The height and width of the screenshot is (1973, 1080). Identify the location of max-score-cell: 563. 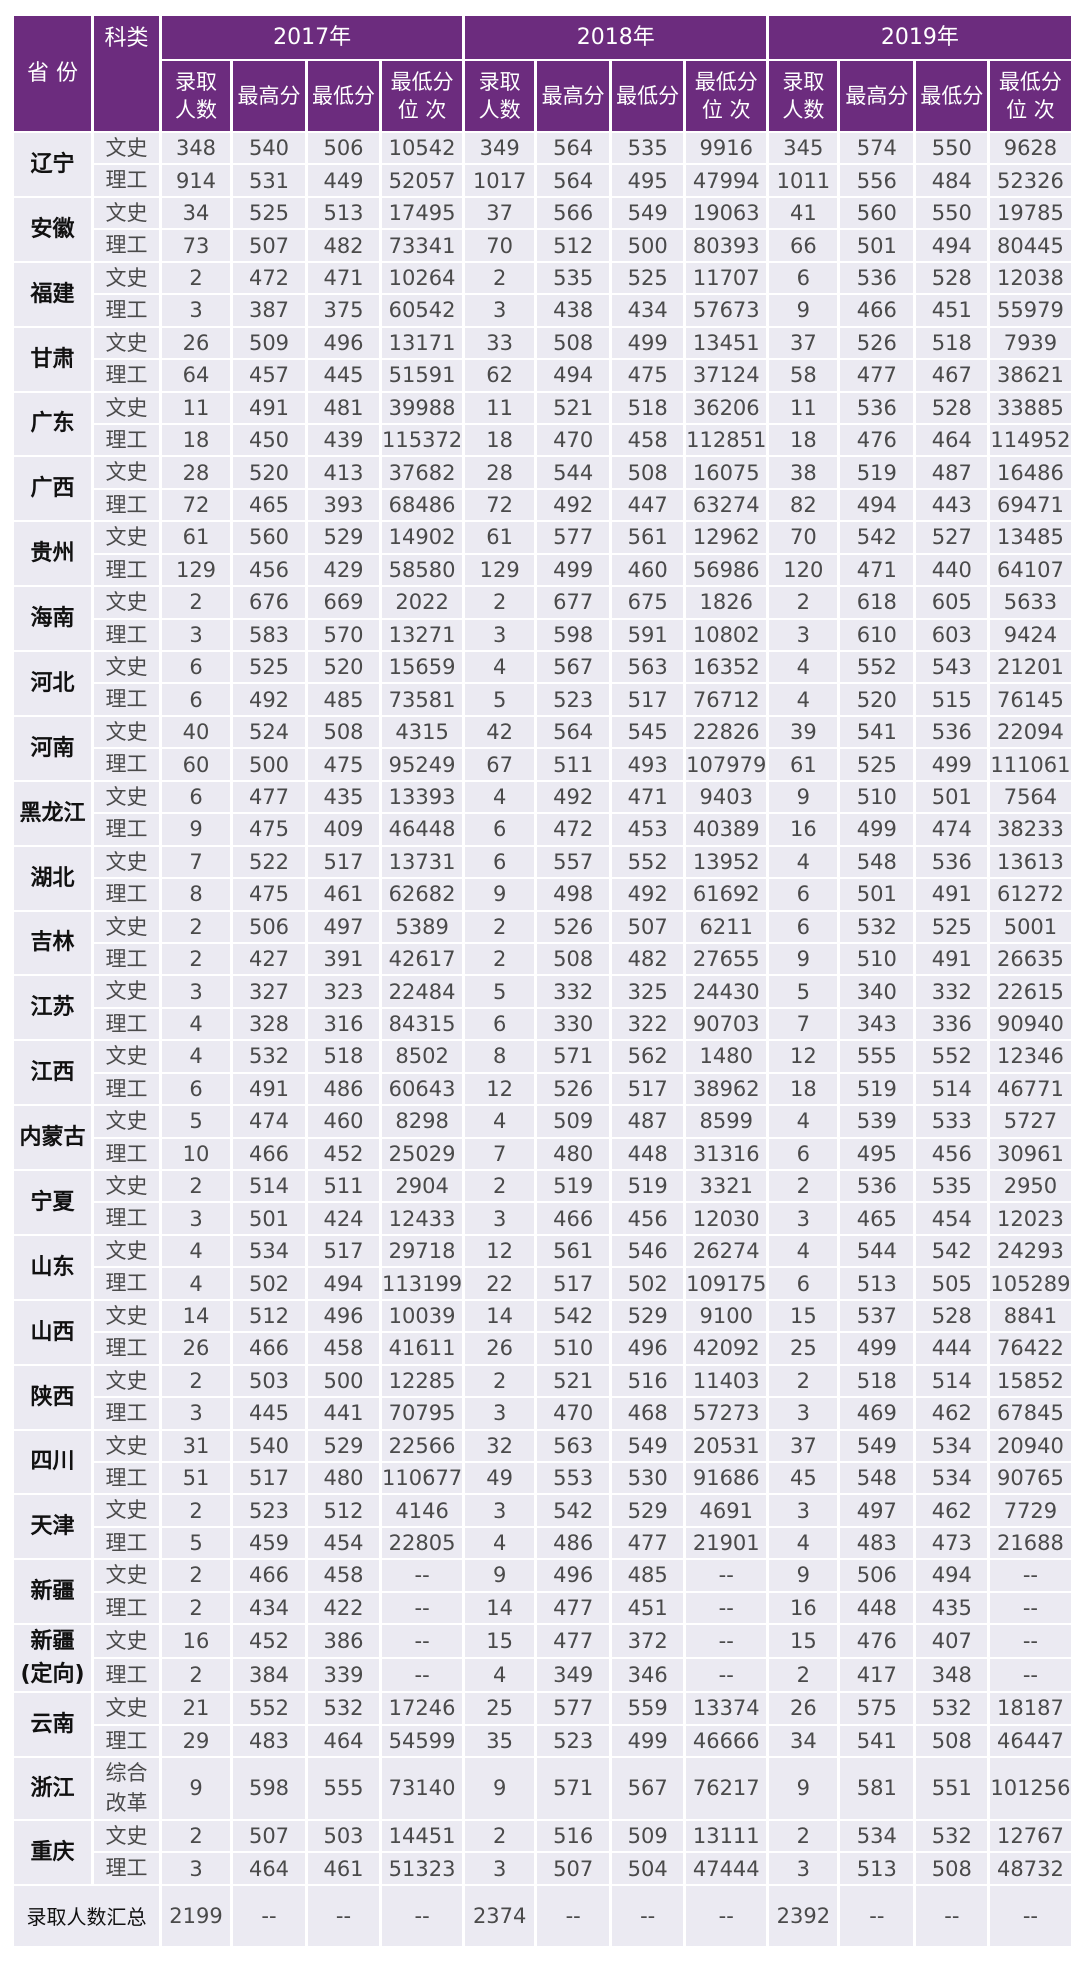
(573, 1445).